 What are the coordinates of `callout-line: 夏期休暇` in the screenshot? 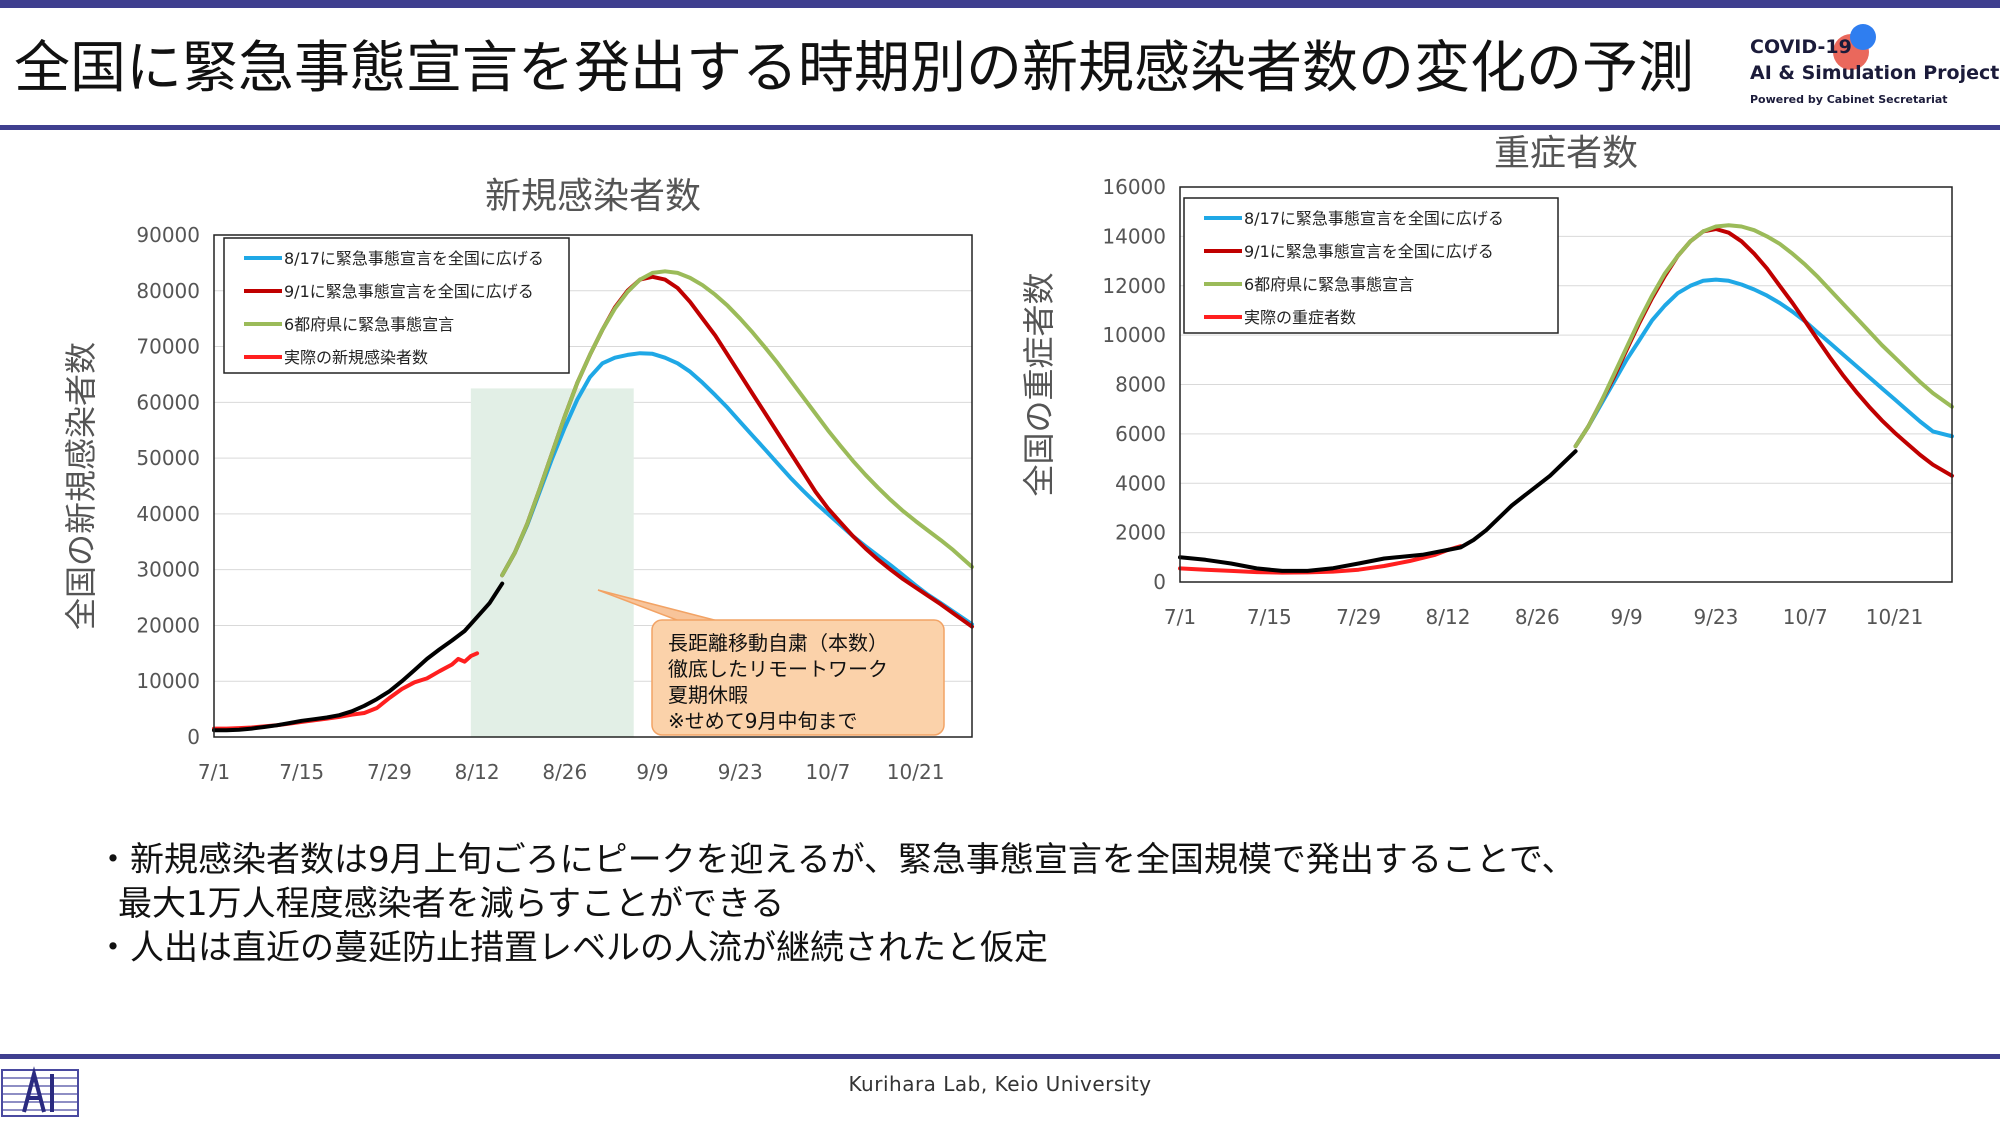 It's located at (708, 695).